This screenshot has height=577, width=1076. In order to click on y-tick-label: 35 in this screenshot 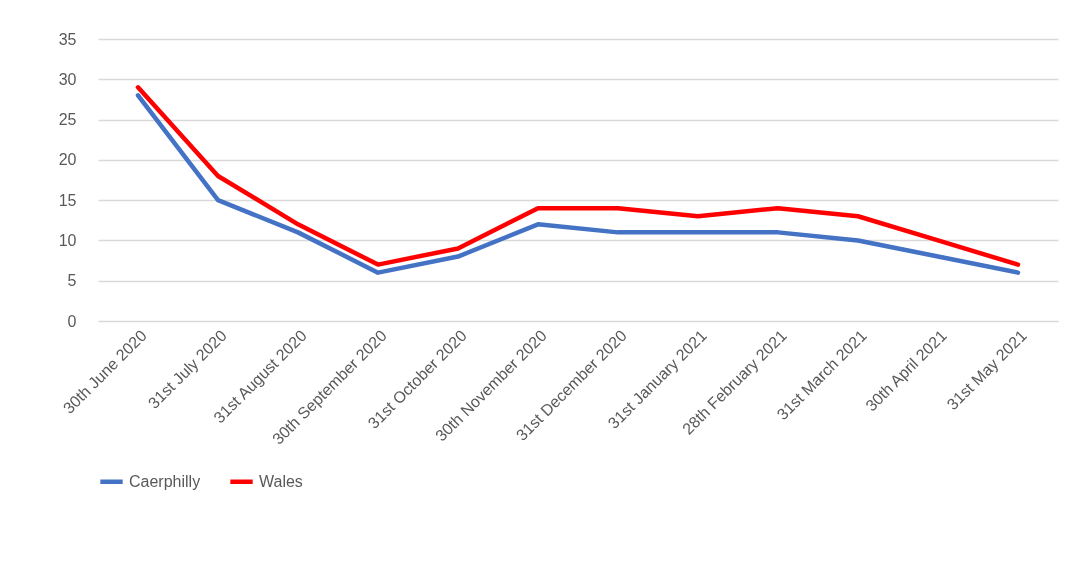, I will do `click(67, 39)`.